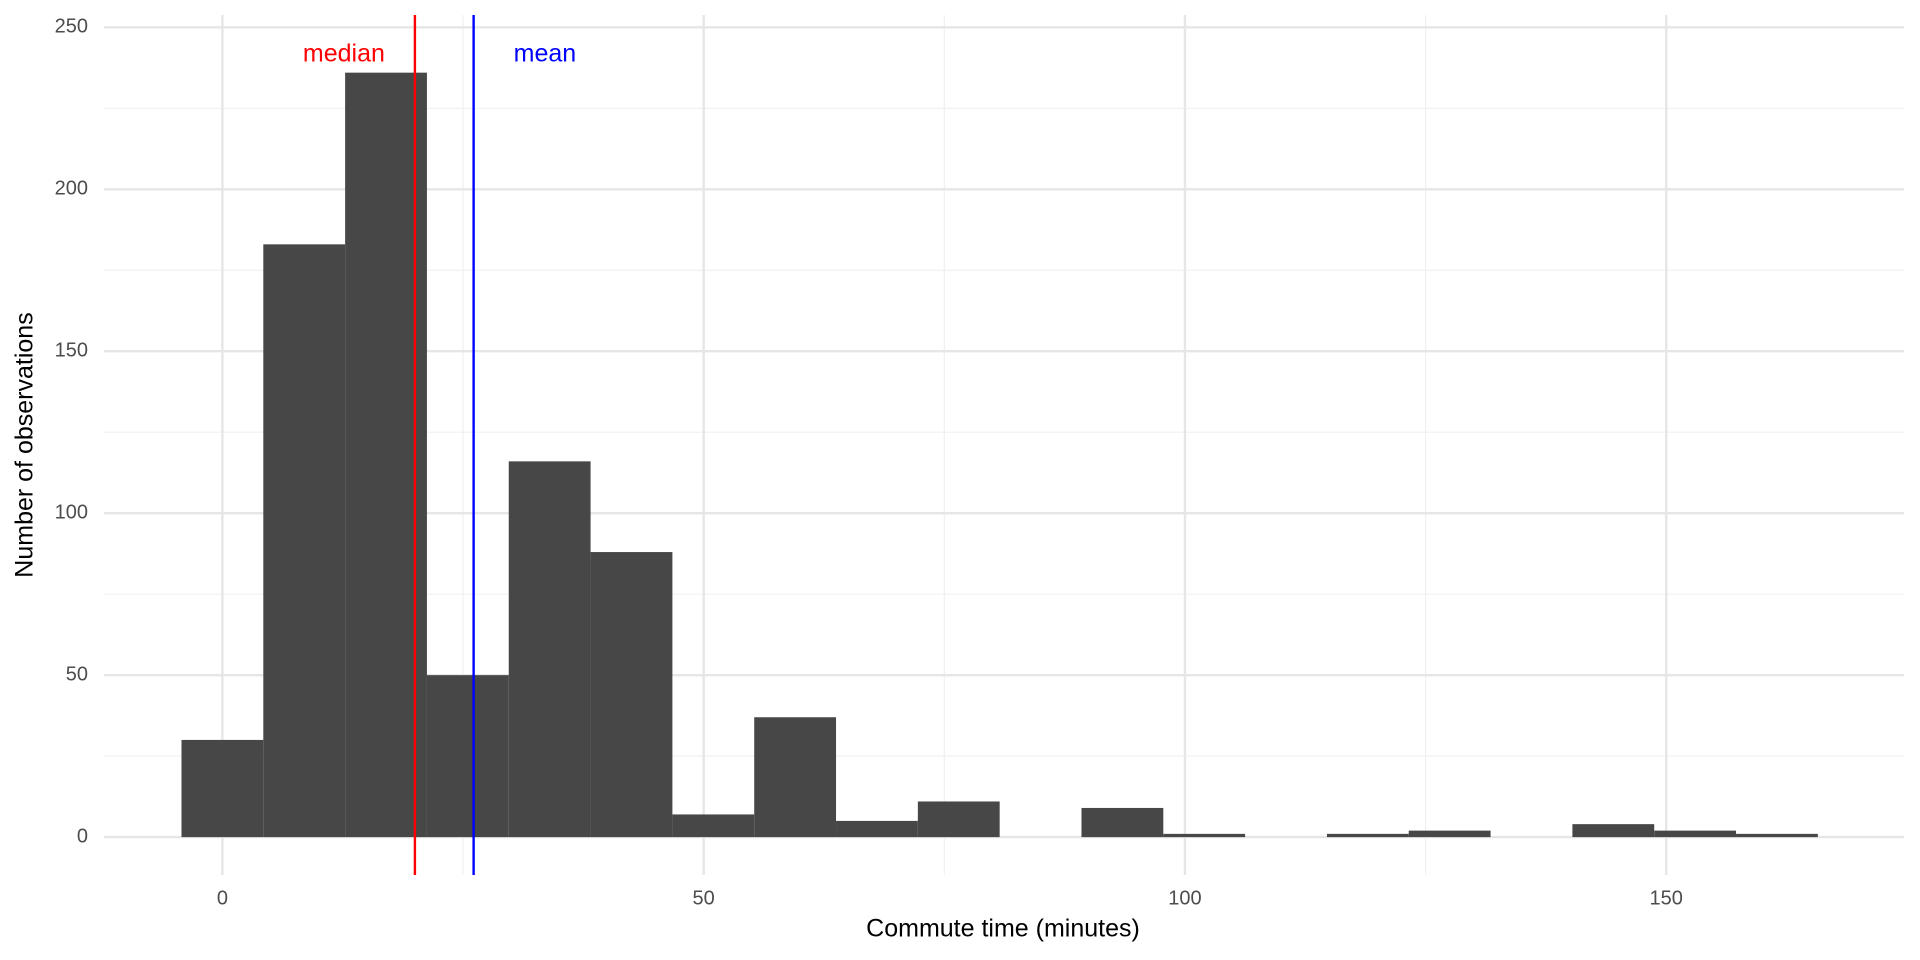  Describe the element at coordinates (704, 898) in the screenshot. I see `x-tick-label: 50` at that location.